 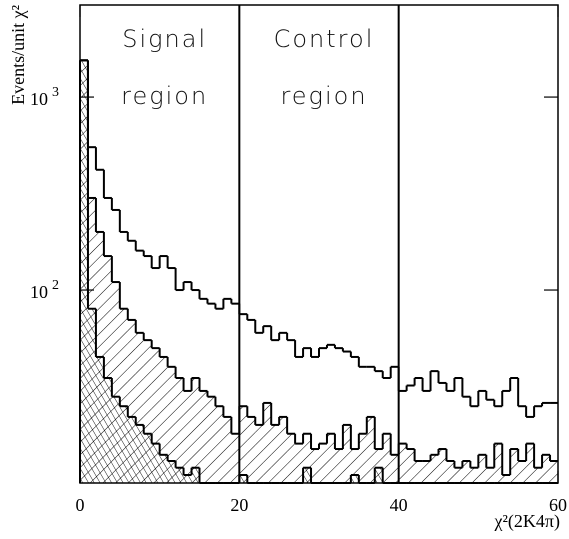 What do you see at coordinates (558, 505) in the screenshot?
I see `x-tick-label: 60` at bounding box center [558, 505].